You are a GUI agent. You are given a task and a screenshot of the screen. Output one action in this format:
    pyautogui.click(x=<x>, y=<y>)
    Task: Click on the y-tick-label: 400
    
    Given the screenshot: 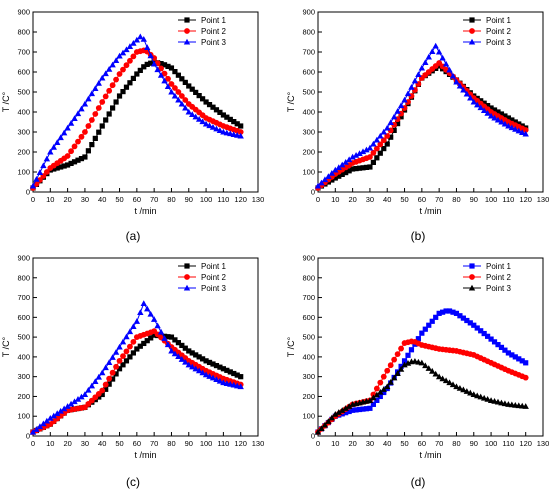 What is the action you would take?
    pyautogui.click(x=23, y=356)
    